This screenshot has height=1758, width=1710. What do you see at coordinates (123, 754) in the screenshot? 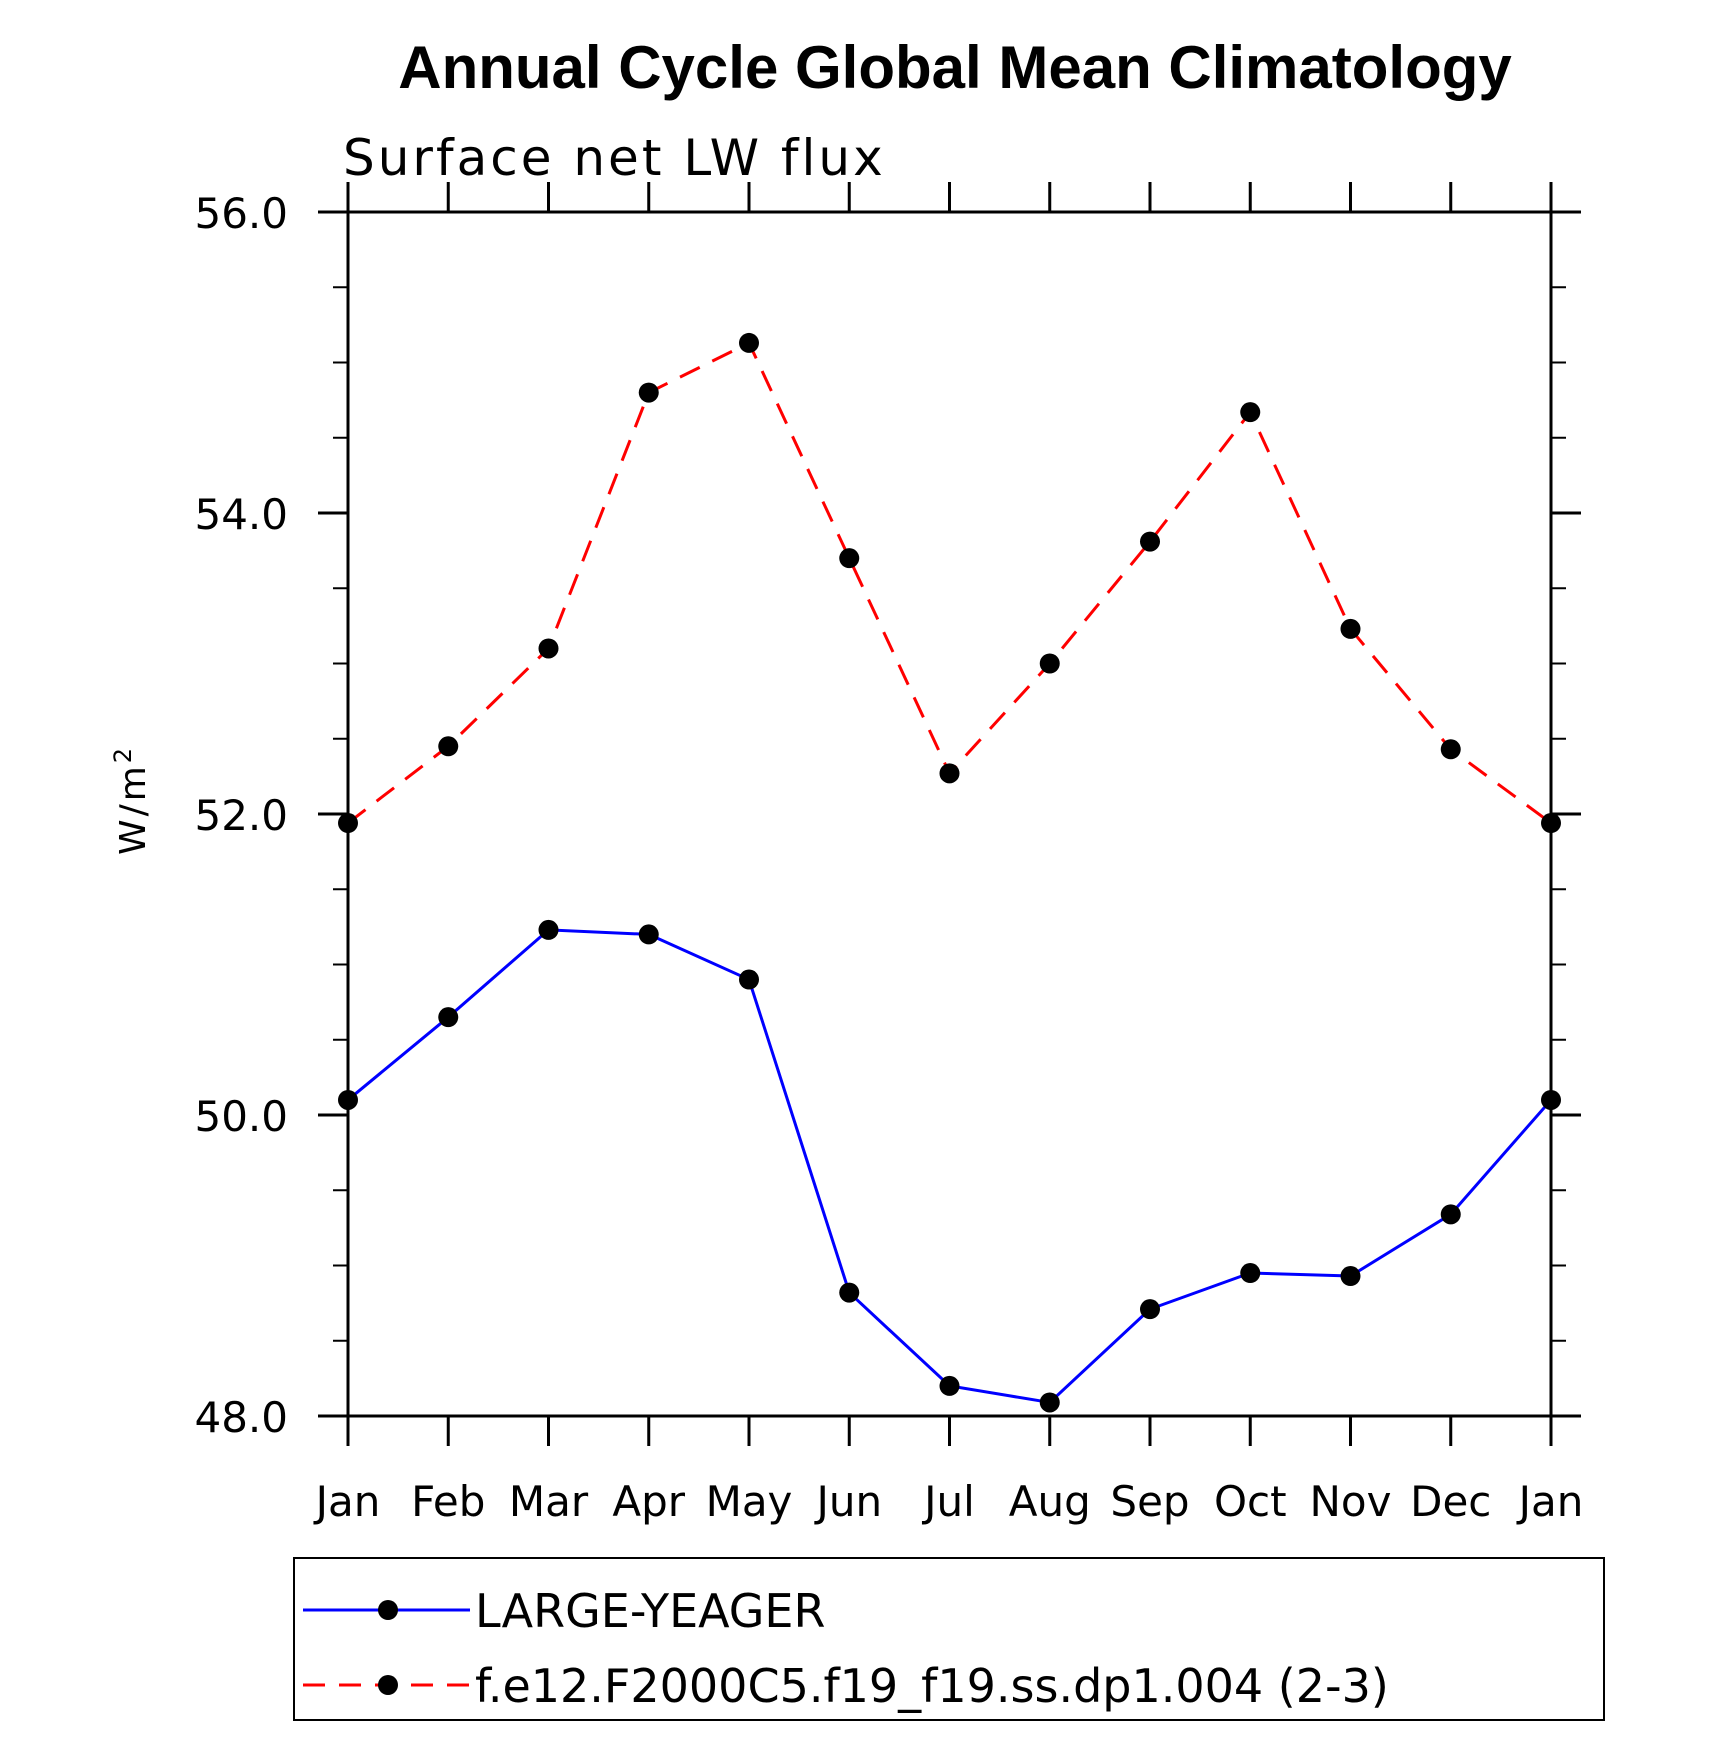
I see `y-axis-label-superscript: 2` at bounding box center [123, 754].